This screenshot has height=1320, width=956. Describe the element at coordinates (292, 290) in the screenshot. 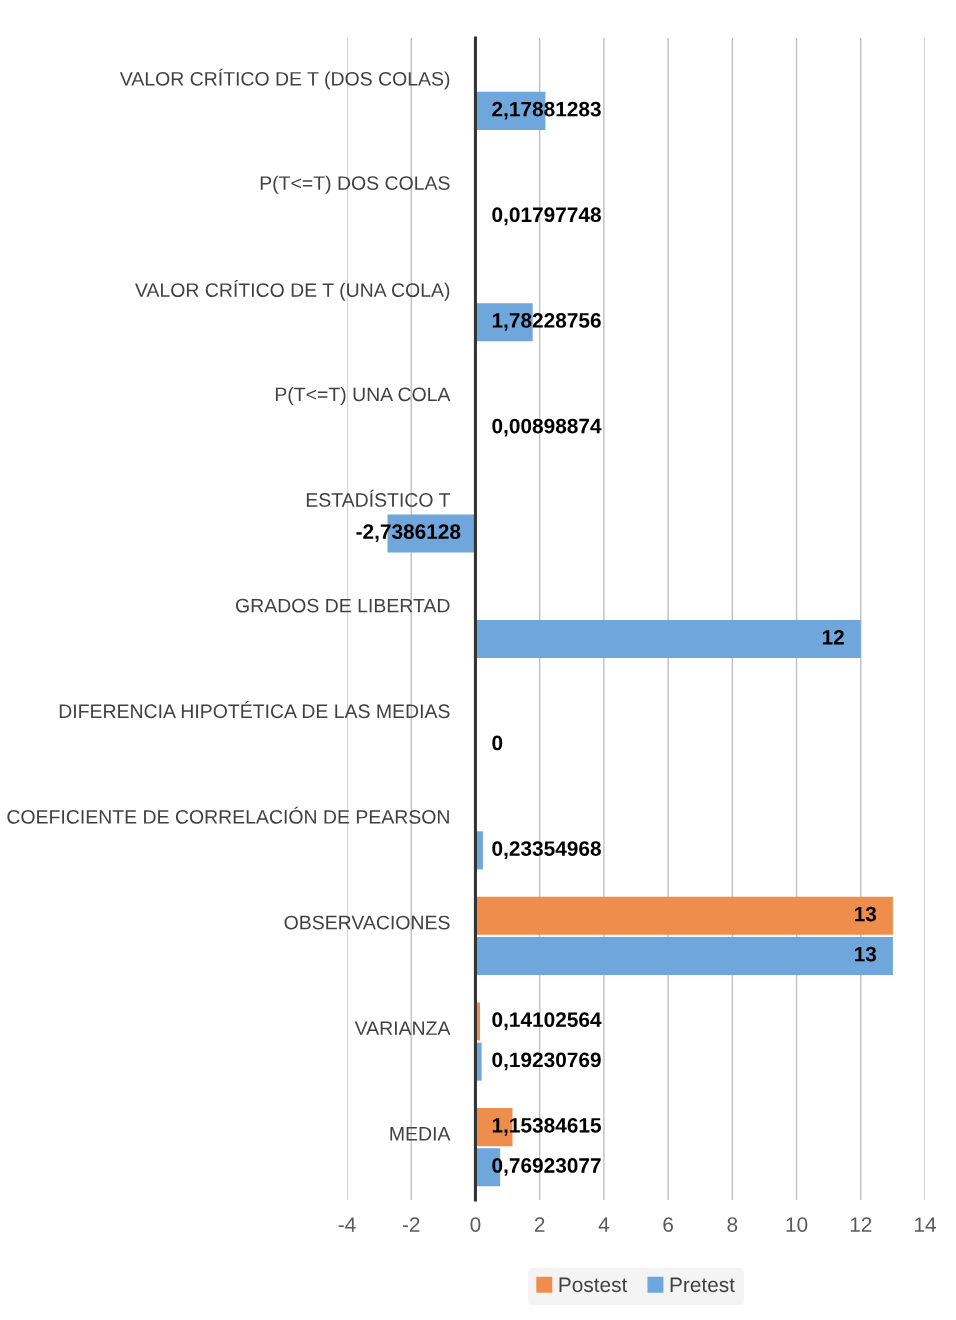

I see `y-tick-label: VALOR CRÍTICO DE T (UNA COLA)` at that location.